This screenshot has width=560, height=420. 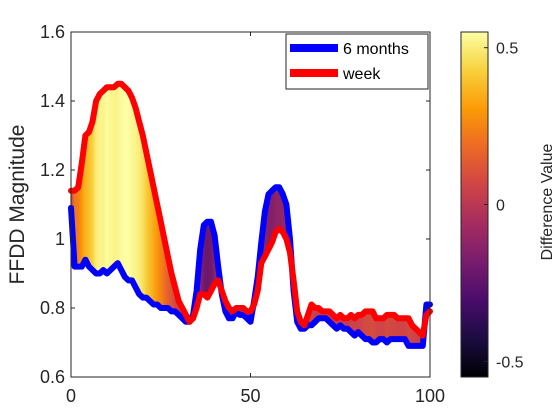 I want to click on y-tick-label: 1, so click(x=60, y=239).